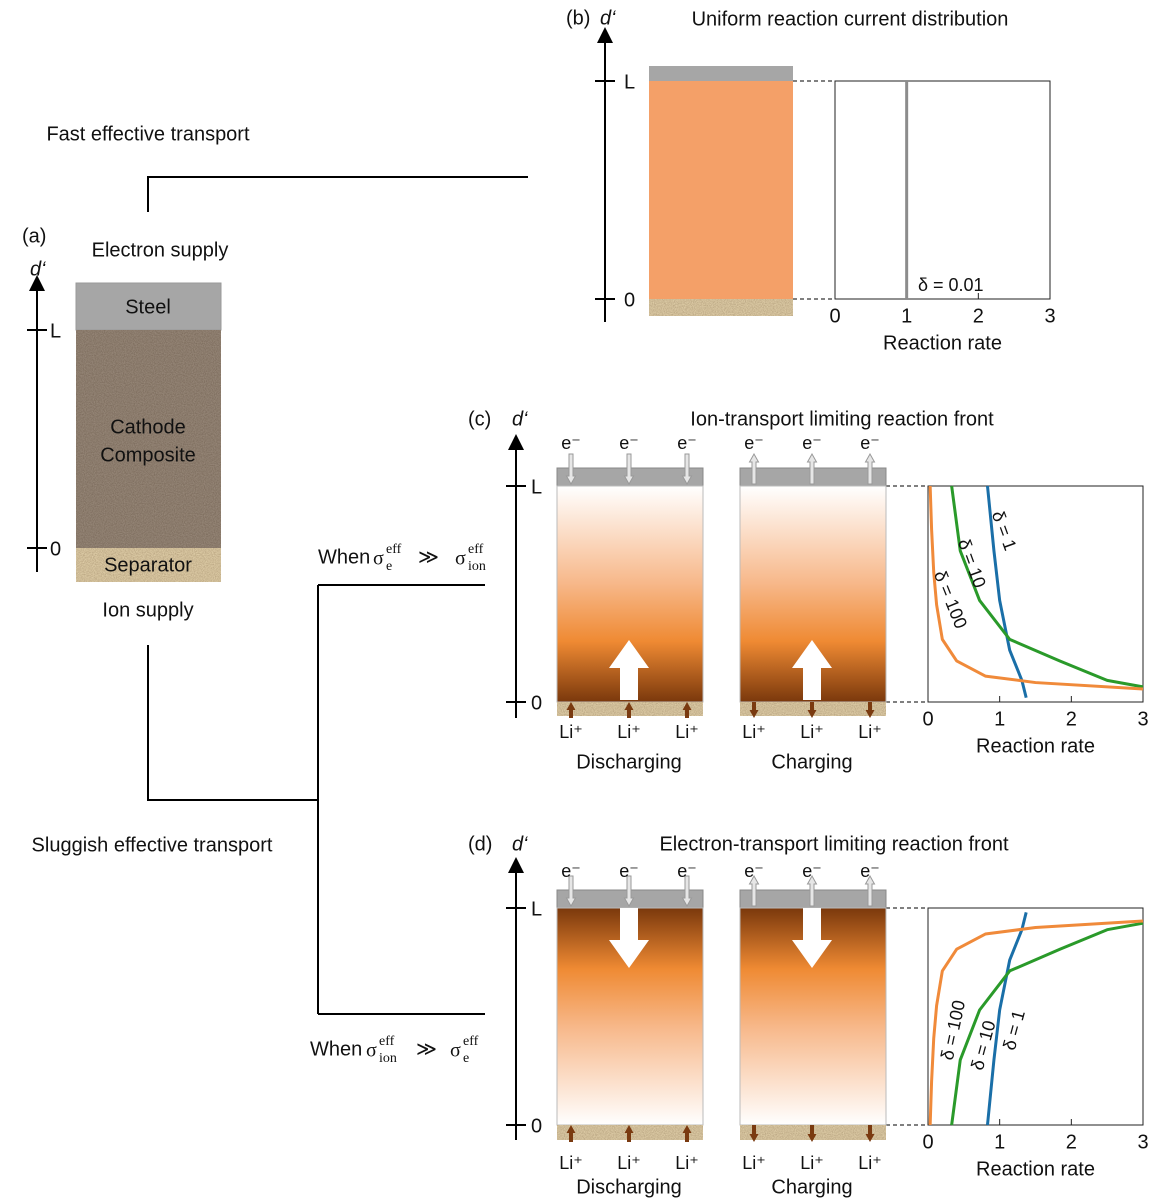 Image resolution: width=1154 pixels, height=1200 pixels. I want to click on layer-label: Composite, so click(148, 455).